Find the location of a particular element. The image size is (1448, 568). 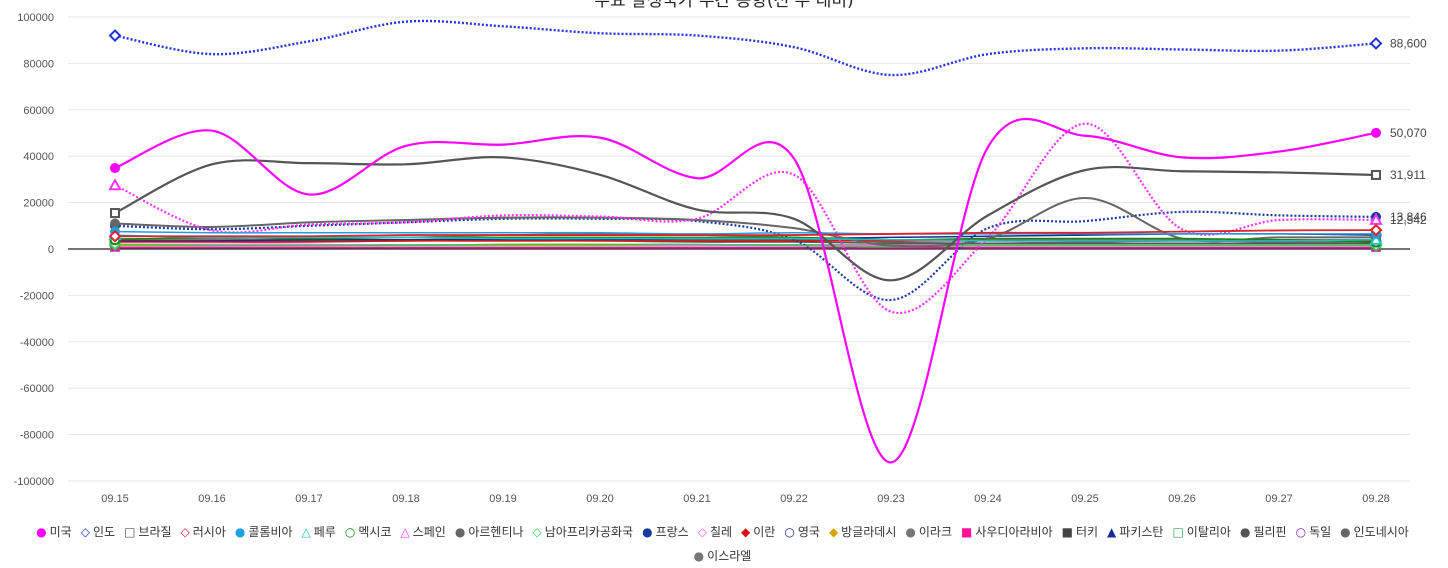

y-tick-label: -60000 is located at coordinates (37, 389).